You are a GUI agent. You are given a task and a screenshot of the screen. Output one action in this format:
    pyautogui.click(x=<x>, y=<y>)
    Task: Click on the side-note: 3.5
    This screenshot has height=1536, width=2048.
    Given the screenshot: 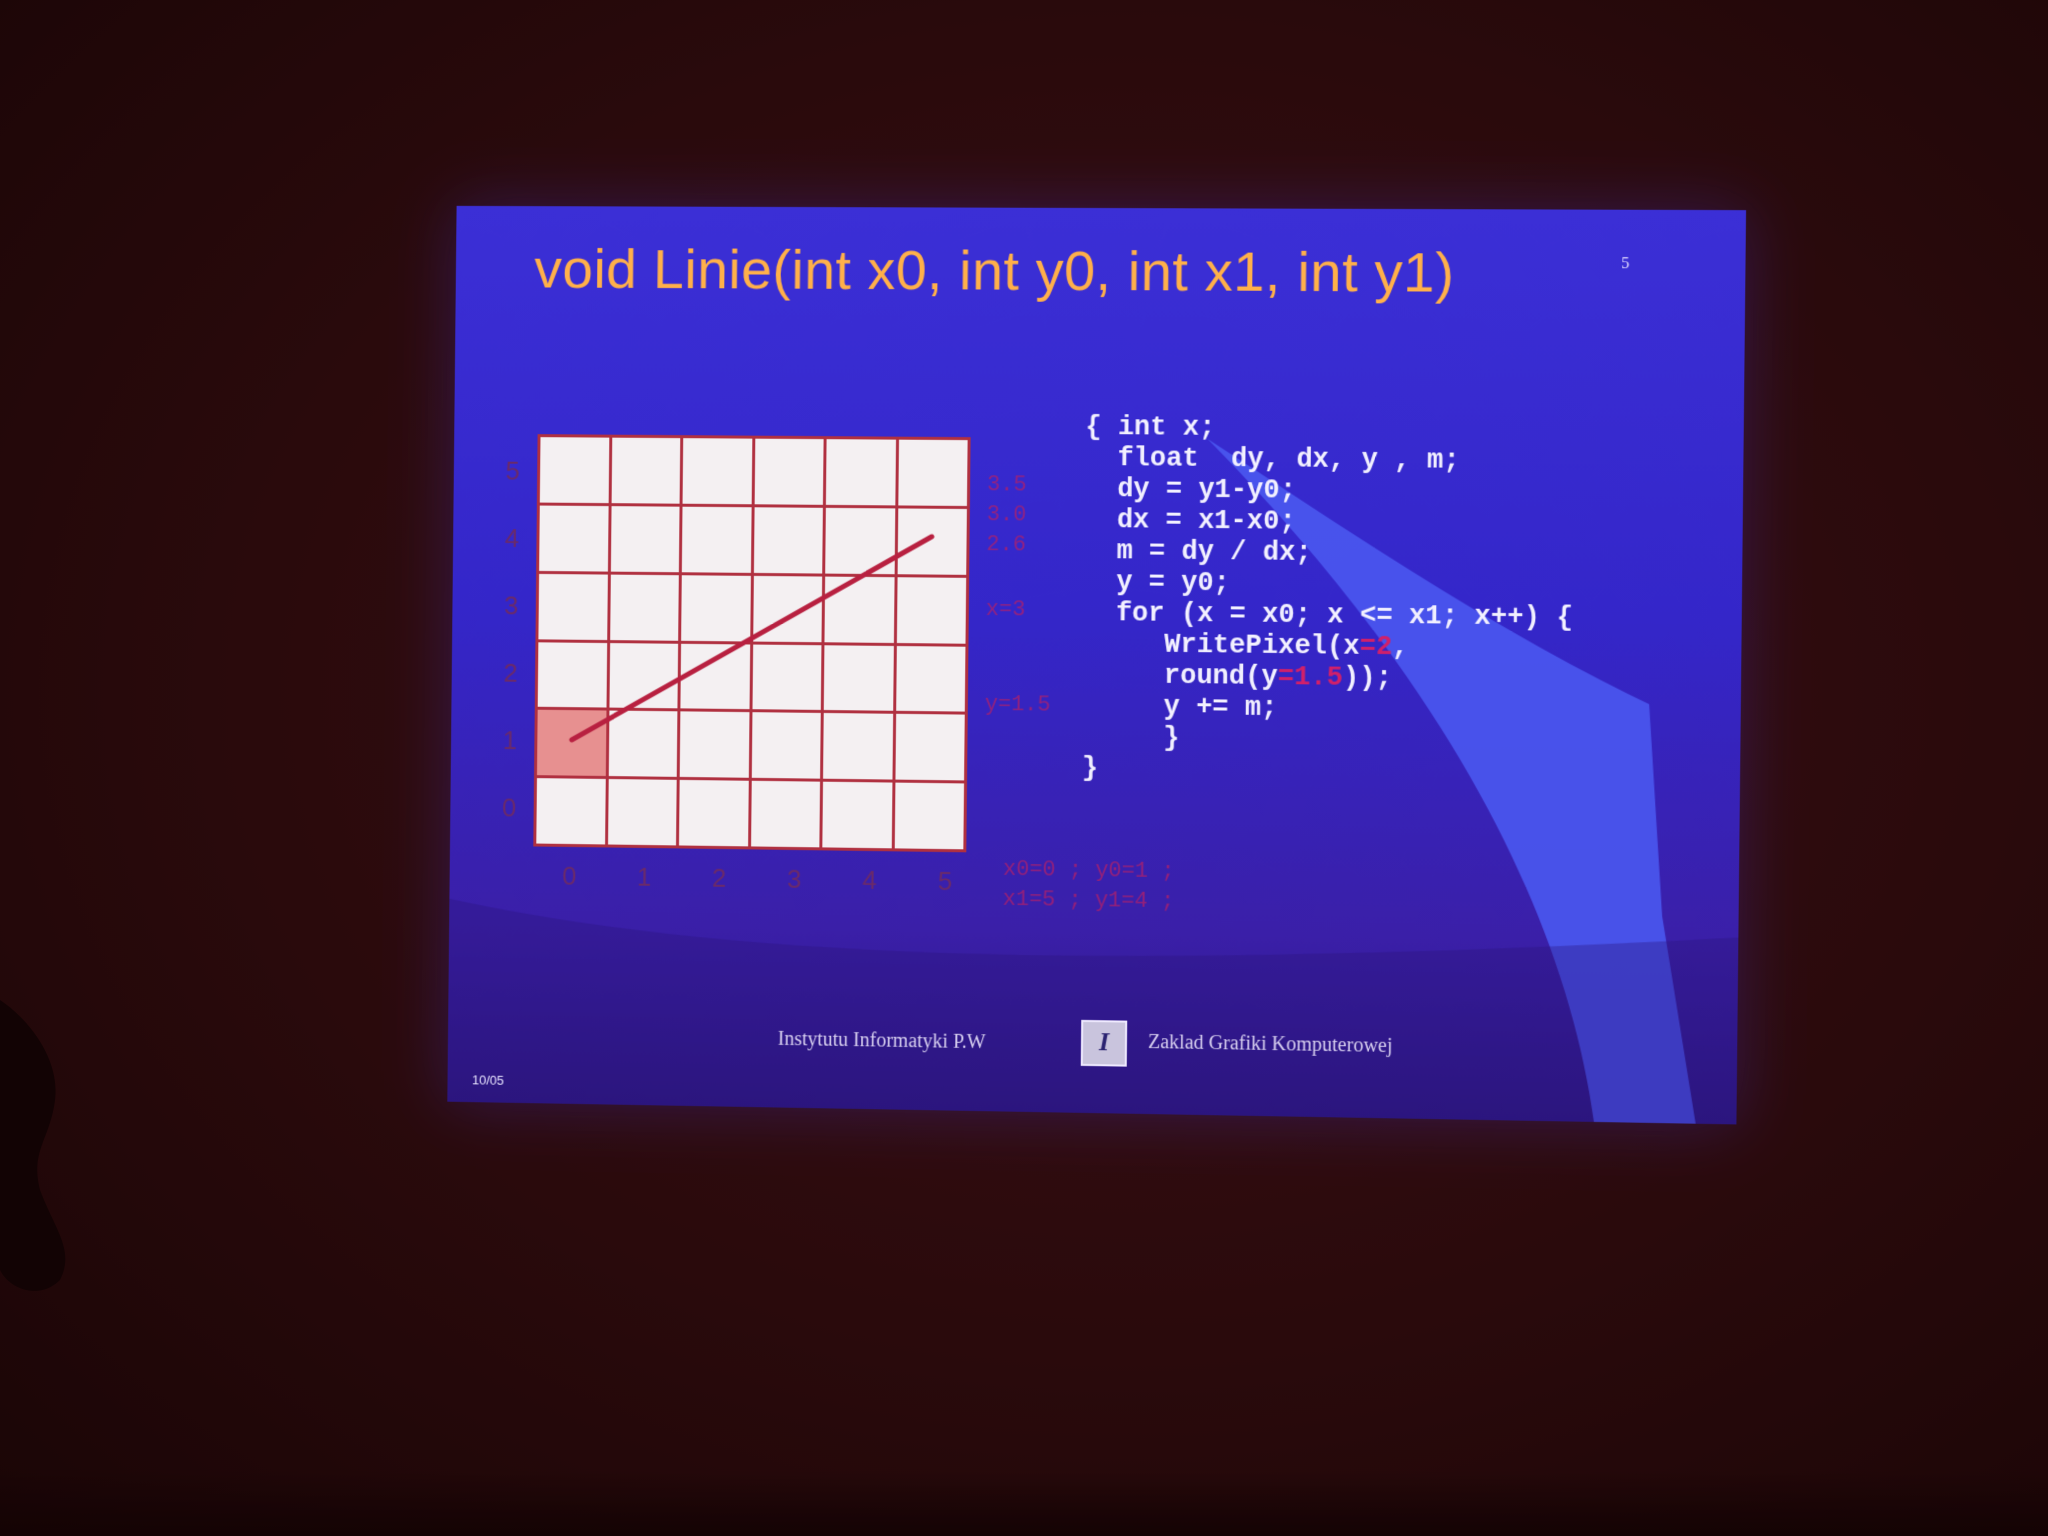 What is the action you would take?
    pyautogui.click(x=1007, y=484)
    